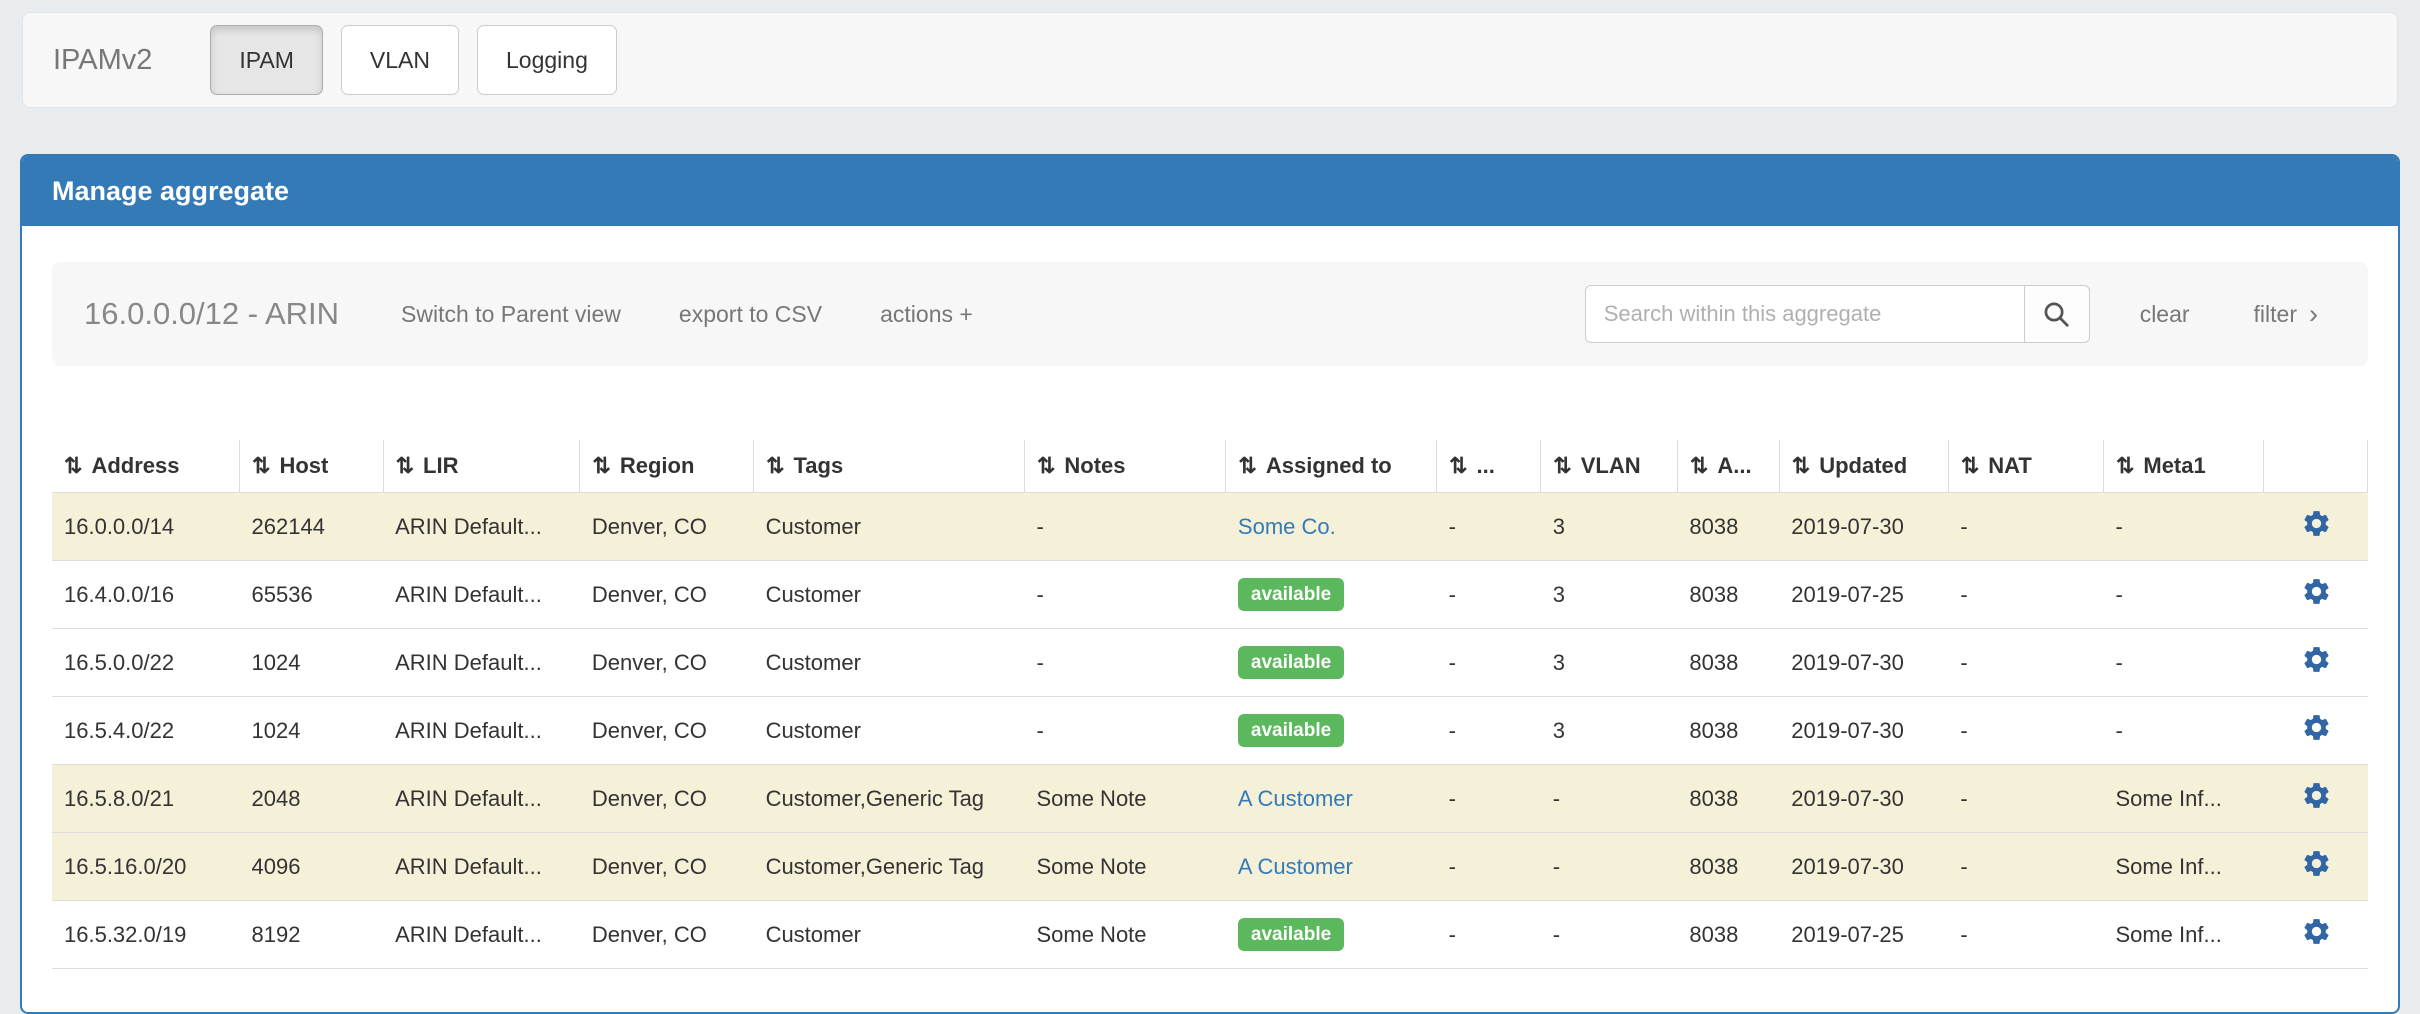 The image size is (2420, 1014). What do you see at coordinates (2025, 466) in the screenshot?
I see `column-header-nat: ⇅ NAT` at bounding box center [2025, 466].